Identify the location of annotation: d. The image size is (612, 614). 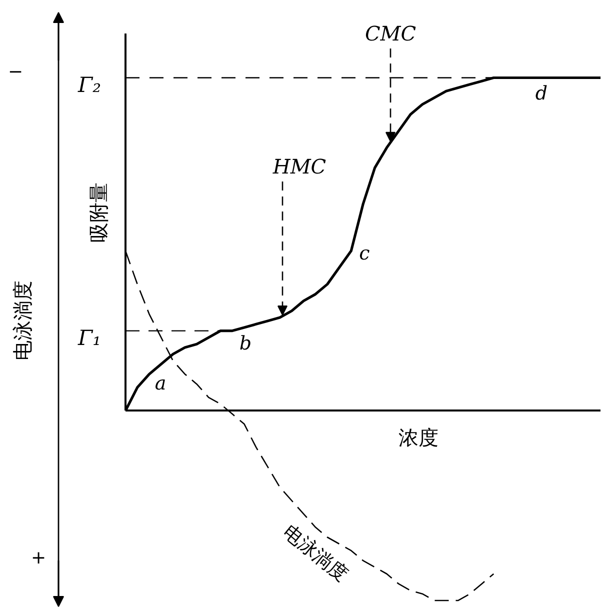
(541, 93).